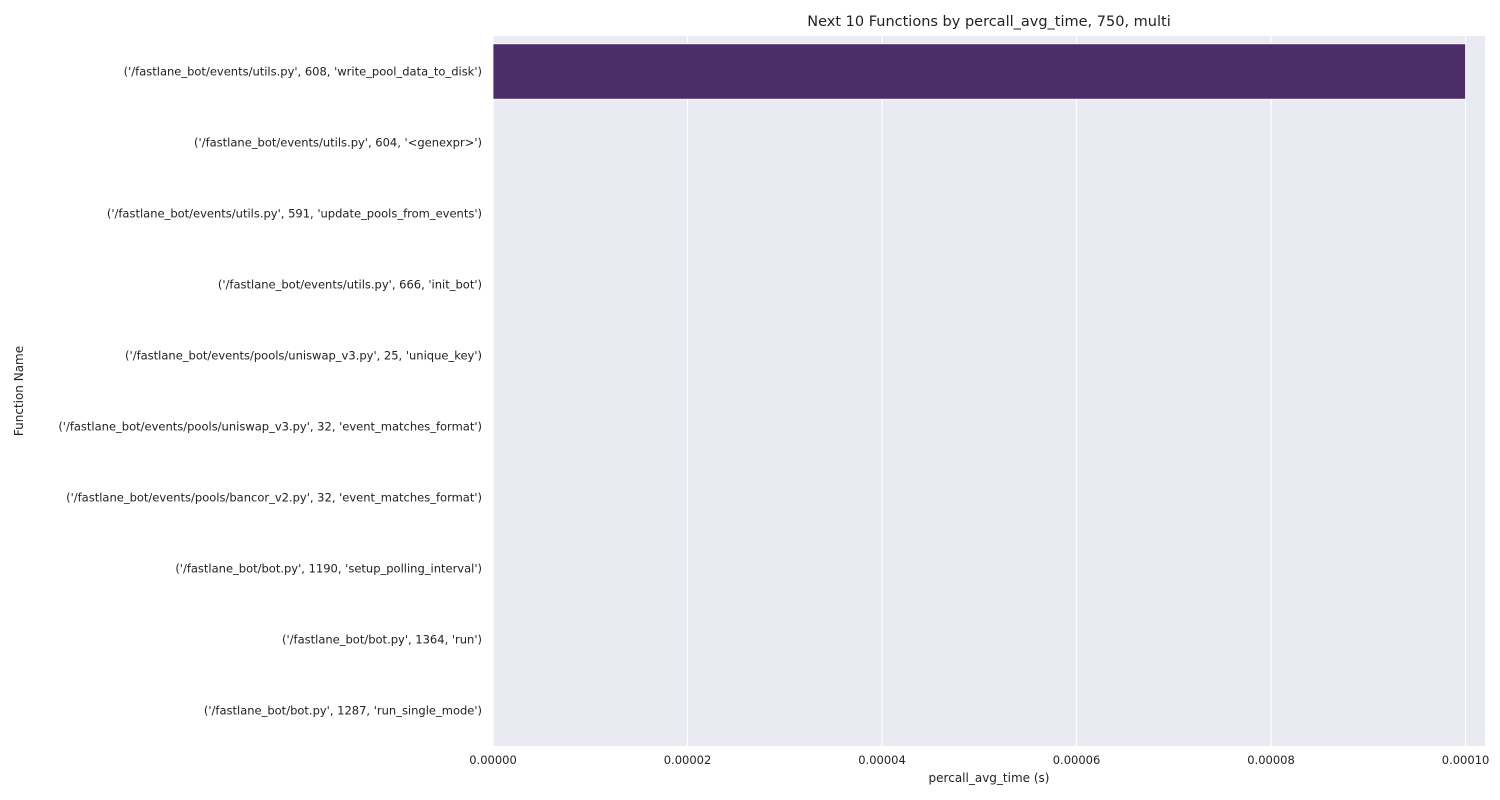 This screenshot has height=800, width=1500. Describe the element at coordinates (19, 391) in the screenshot. I see `y-axis-label: Function Name` at that location.